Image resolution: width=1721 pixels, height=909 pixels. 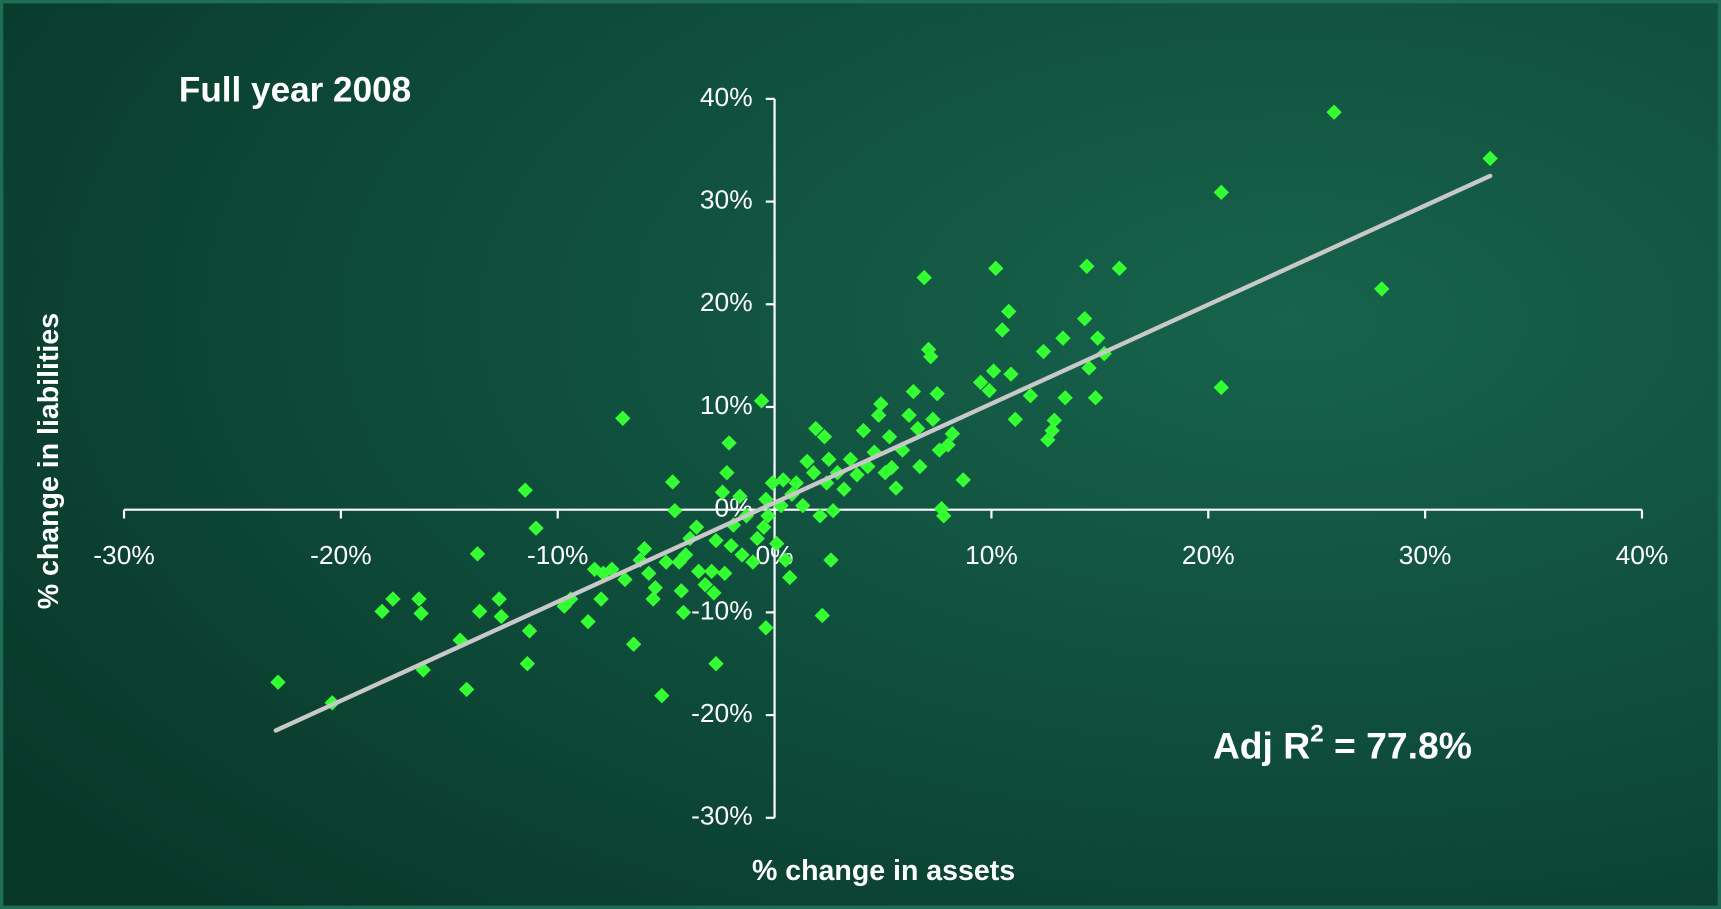 I want to click on y-tick-label: 20%, so click(x=726, y=302).